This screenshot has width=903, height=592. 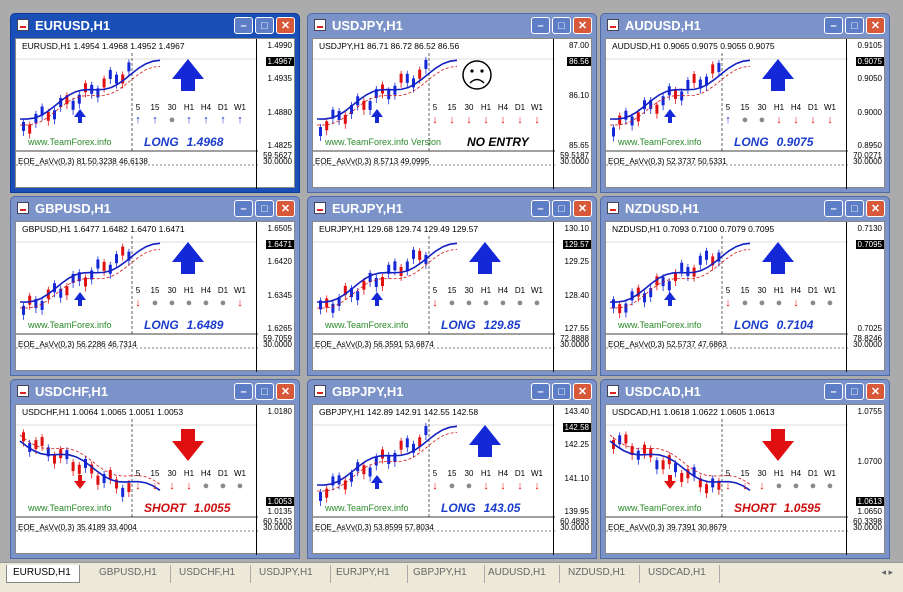 What do you see at coordinates (745, 208) in the screenshot?
I see `window-titlebar: NZDUSD,H1 – □ ✕` at bounding box center [745, 208].